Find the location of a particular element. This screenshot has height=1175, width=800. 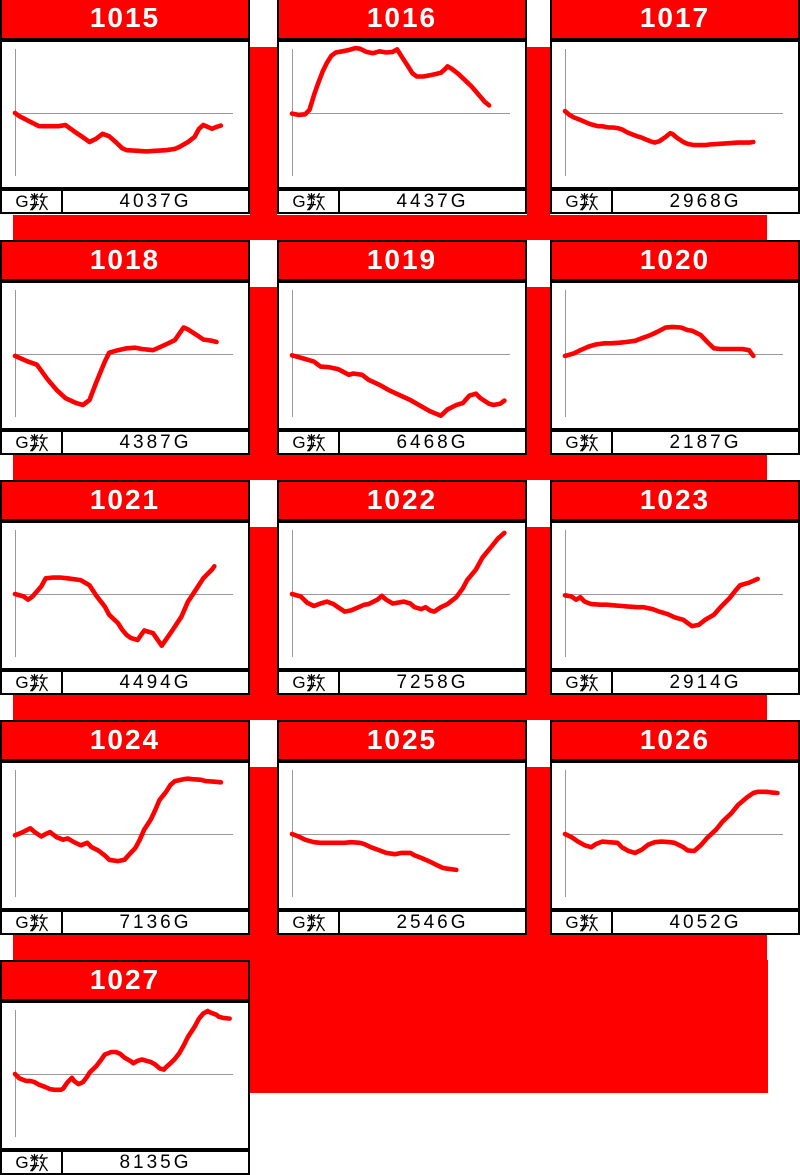

machine-number: 1021 is located at coordinates (125, 499).